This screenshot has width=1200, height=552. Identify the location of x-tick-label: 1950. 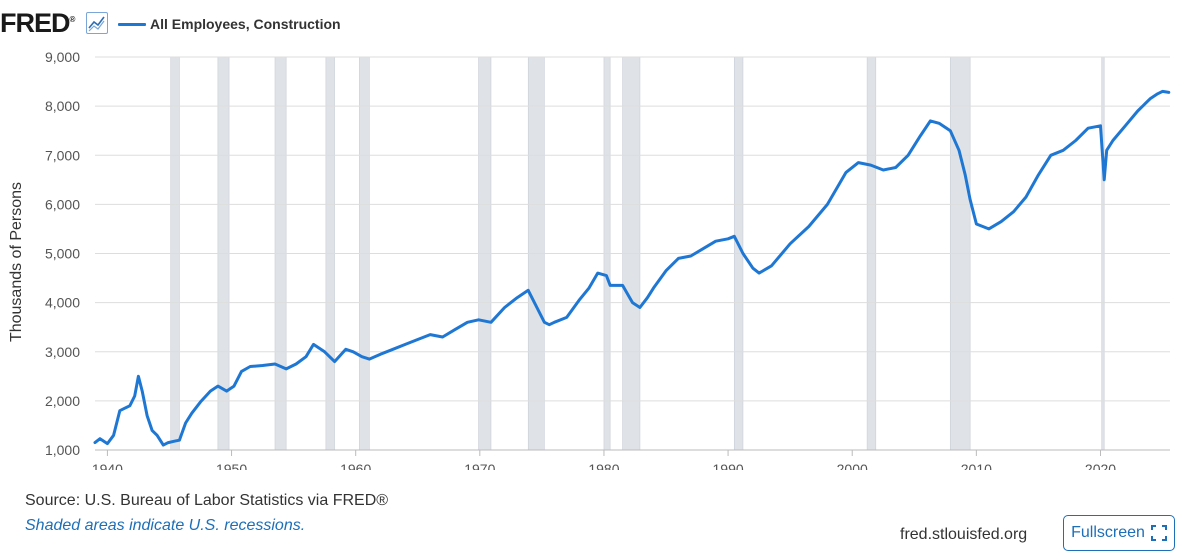
(231, 465).